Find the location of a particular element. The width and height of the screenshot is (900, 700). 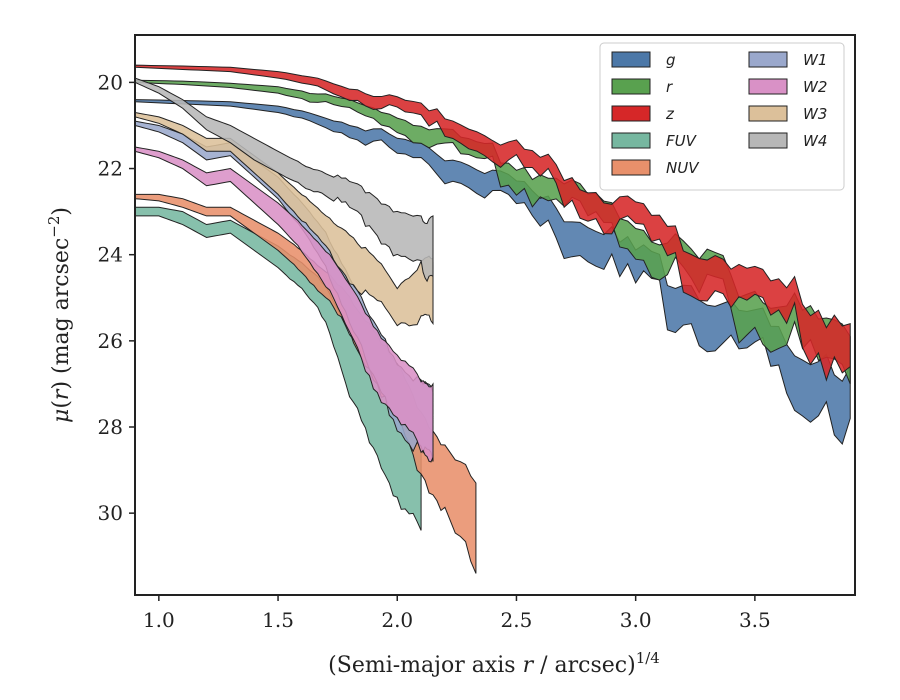

legend-swatch-w3 is located at coordinates (768, 113).